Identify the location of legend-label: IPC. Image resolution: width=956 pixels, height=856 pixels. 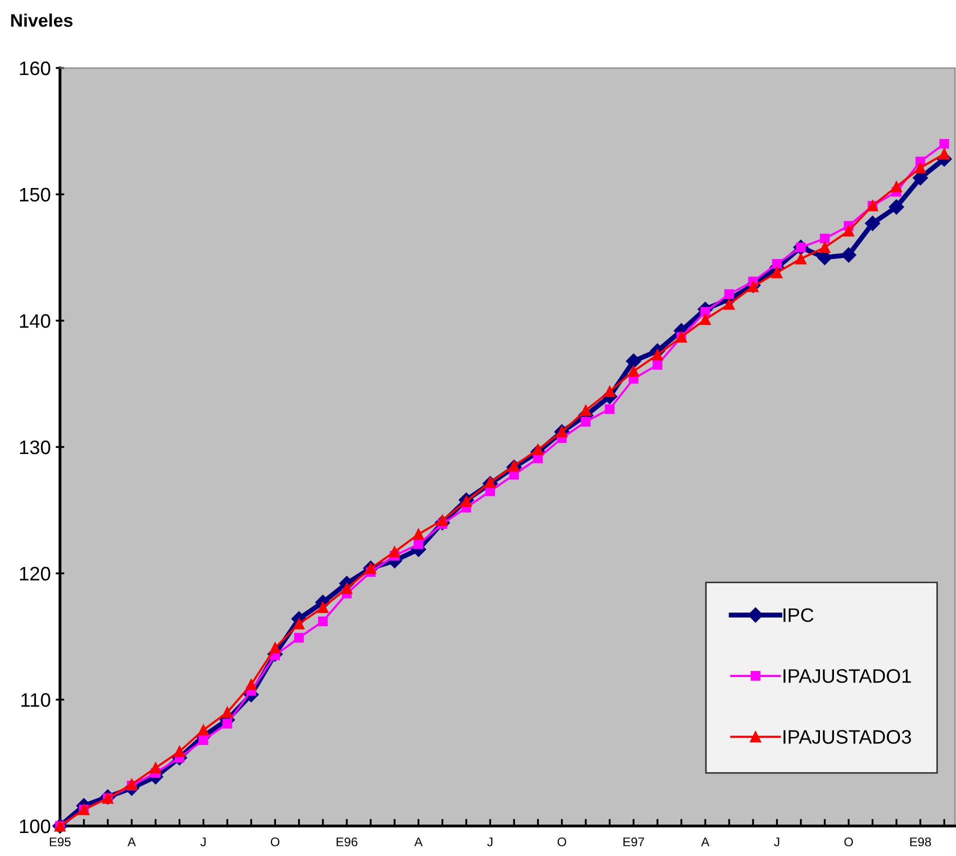
(799, 615).